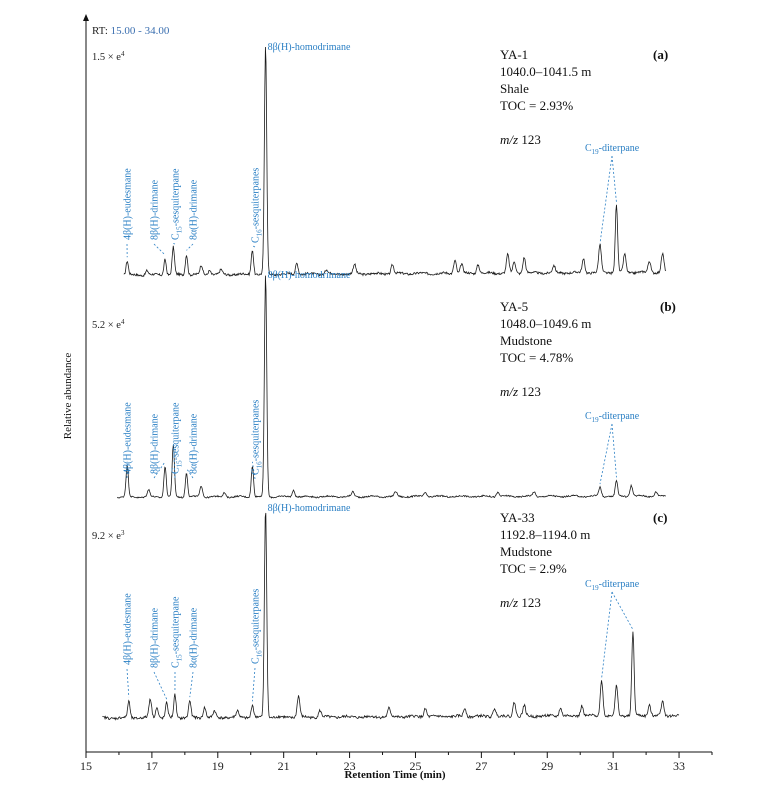  What do you see at coordinates (108, 535) in the screenshot?
I see `intensity-scale-label: 9.2 × e3` at bounding box center [108, 535].